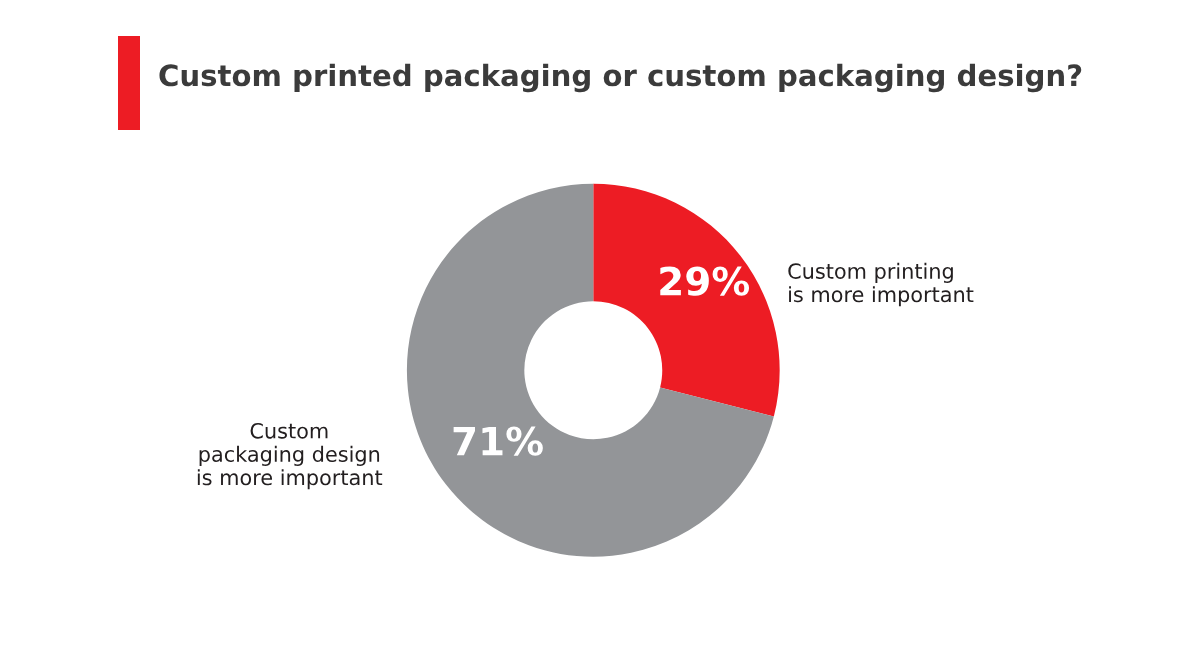  Describe the element at coordinates (705, 281) in the screenshot. I see `data-label: 29%` at that location.